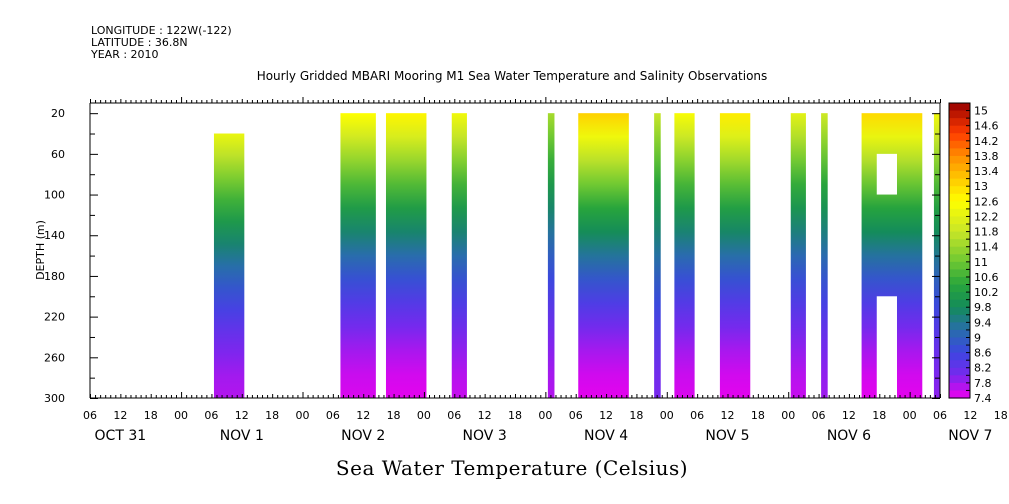 This screenshot has height=504, width=1009. What do you see at coordinates (121, 436) in the screenshot?
I see `x-day-label: OCT 31` at bounding box center [121, 436].